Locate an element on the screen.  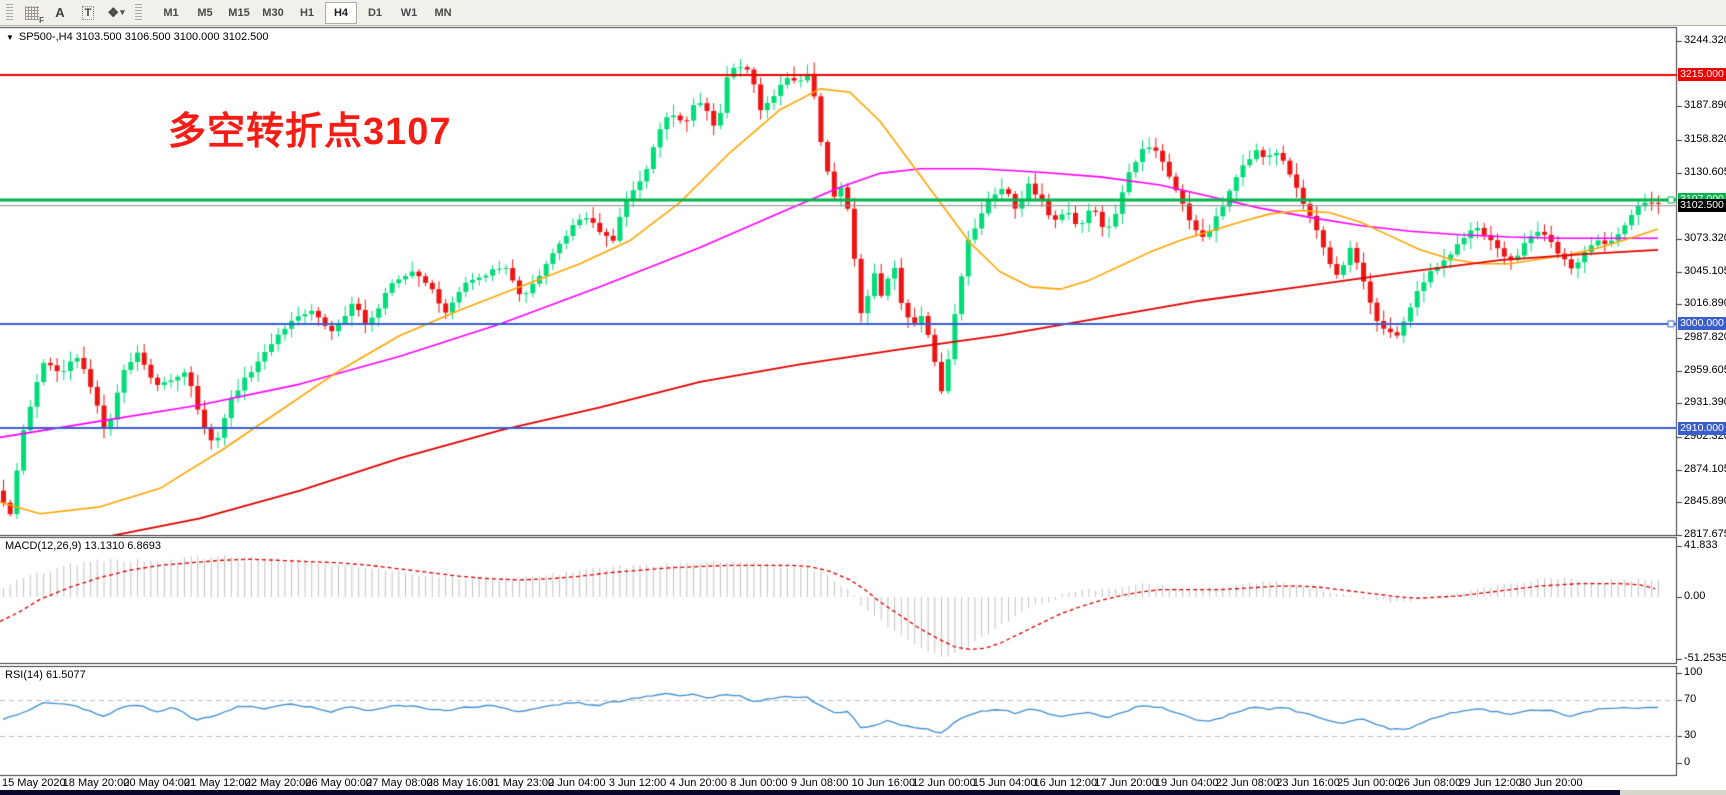
price-axis-tick-3158.820: 3158.820 is located at coordinates (1705, 138).